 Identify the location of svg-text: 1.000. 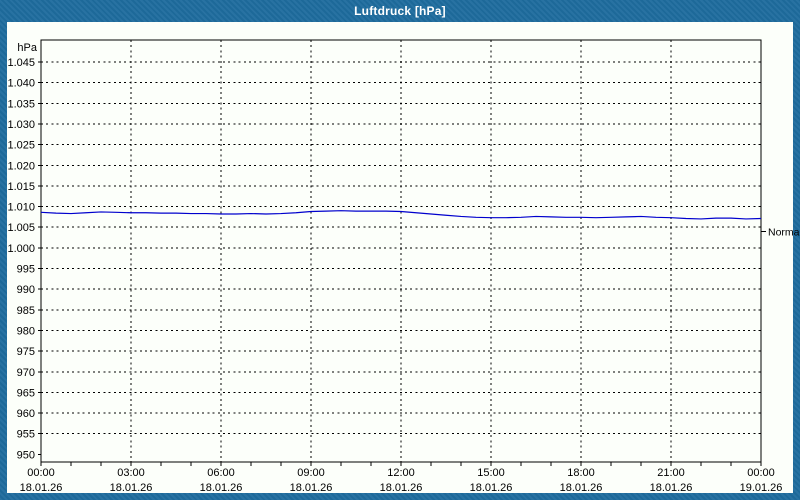
(21, 249).